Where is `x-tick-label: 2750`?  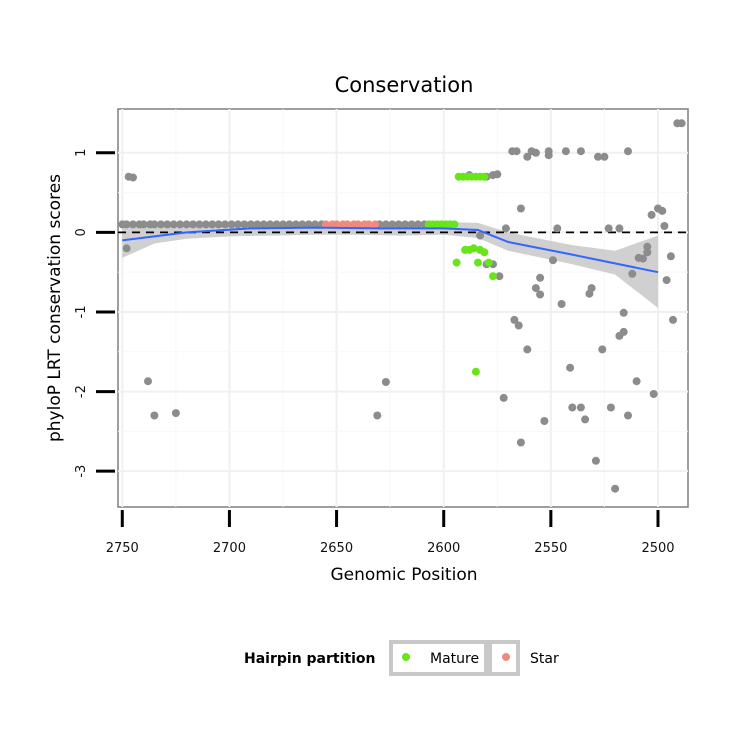
x-tick-label: 2750 is located at coordinates (122, 548).